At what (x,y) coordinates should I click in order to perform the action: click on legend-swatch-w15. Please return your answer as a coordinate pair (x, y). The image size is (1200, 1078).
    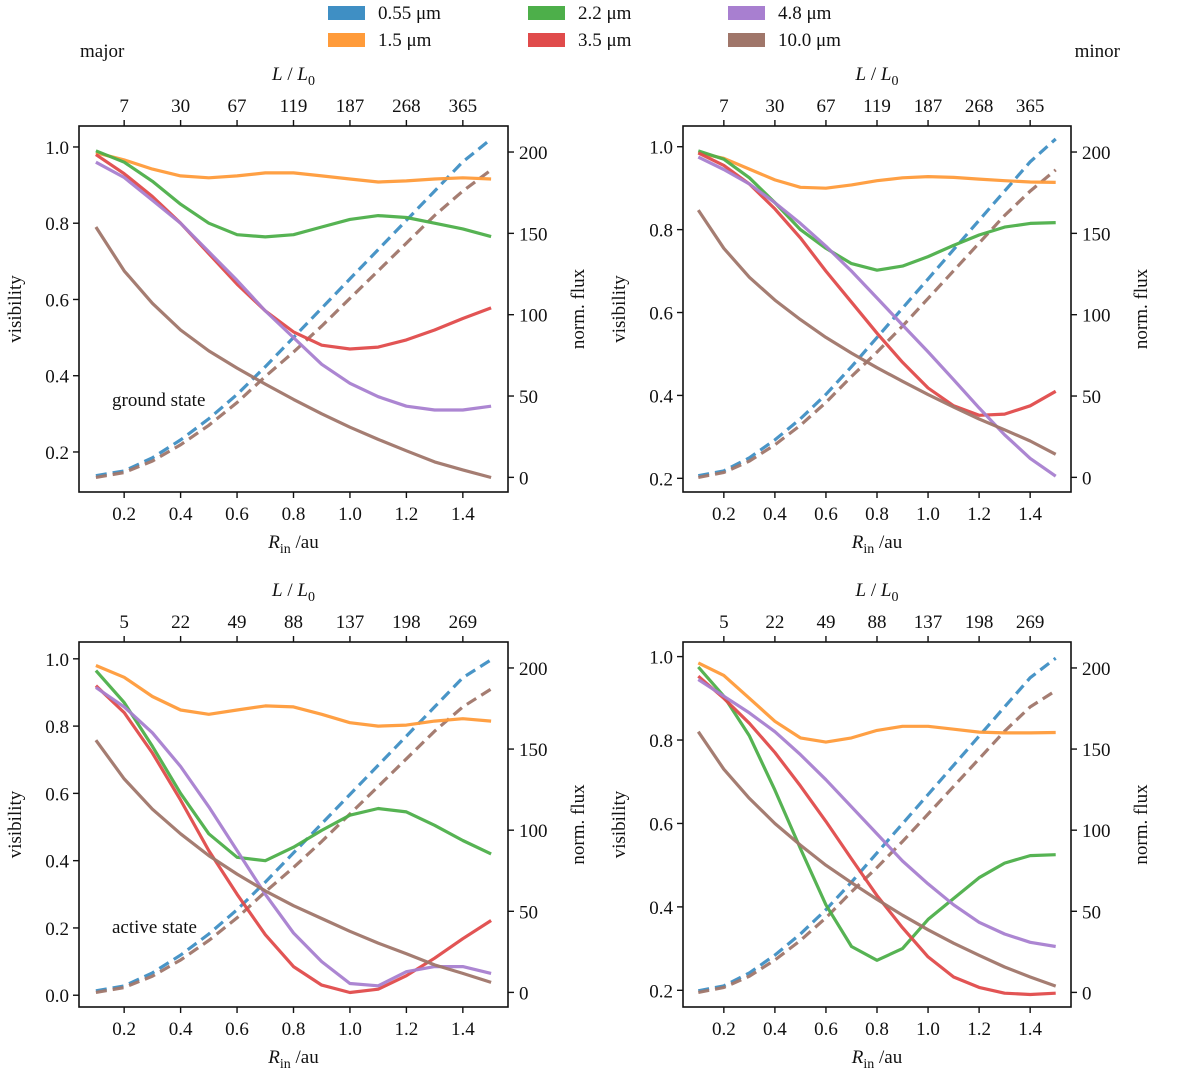
    Looking at the image, I should click on (346, 40).